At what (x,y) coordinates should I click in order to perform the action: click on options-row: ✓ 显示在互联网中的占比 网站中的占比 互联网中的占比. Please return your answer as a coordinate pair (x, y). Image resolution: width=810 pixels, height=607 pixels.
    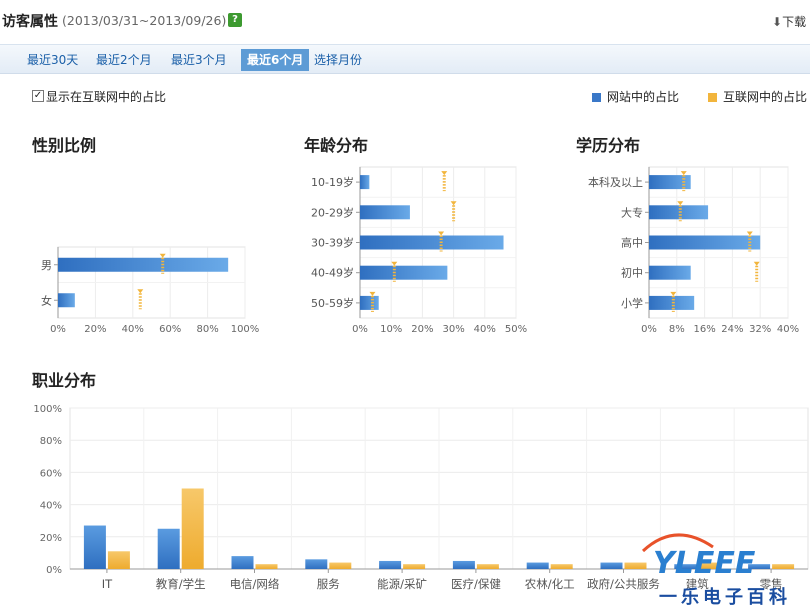
    Looking at the image, I should click on (420, 97).